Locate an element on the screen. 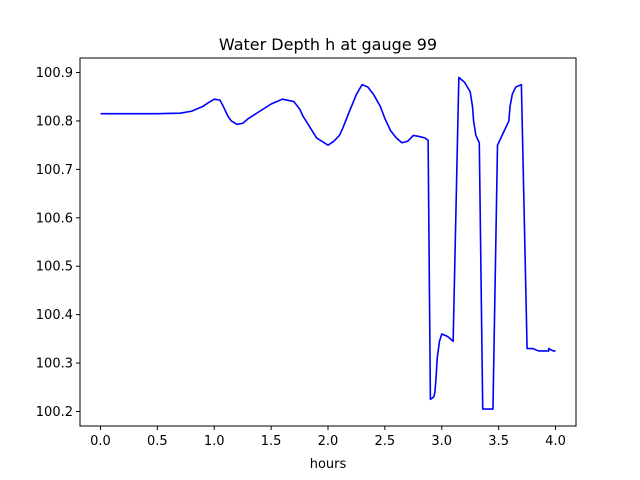 This screenshot has height=480, width=640. x-tick-label: 1.5 is located at coordinates (271, 441).